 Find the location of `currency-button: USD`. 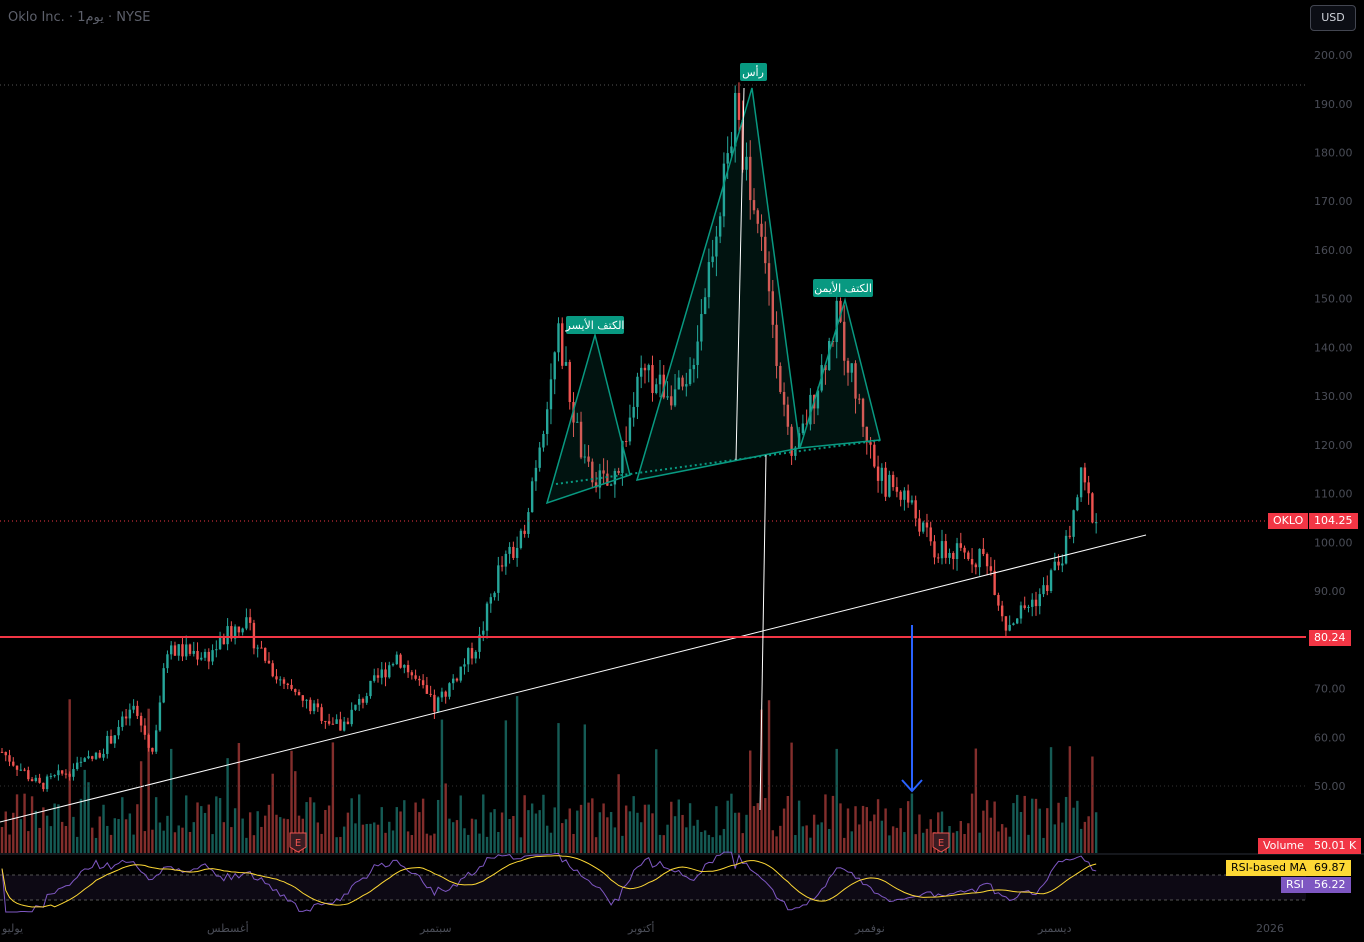

currency-button: USD is located at coordinates (1333, 18).